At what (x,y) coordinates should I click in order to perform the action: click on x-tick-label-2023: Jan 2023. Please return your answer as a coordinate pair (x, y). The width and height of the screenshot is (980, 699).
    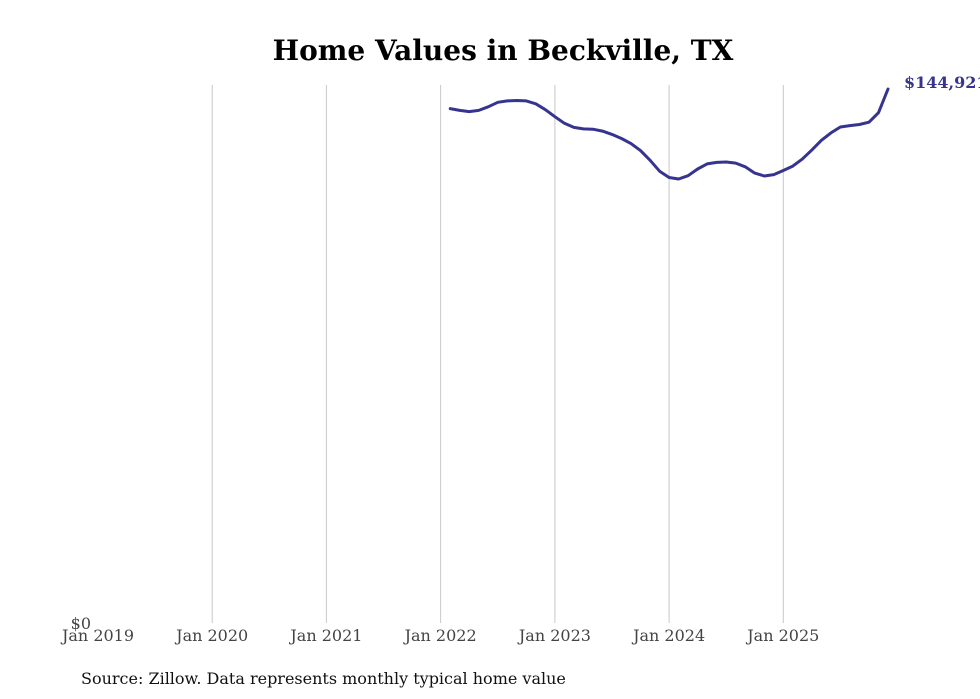
    Looking at the image, I should click on (554, 635).